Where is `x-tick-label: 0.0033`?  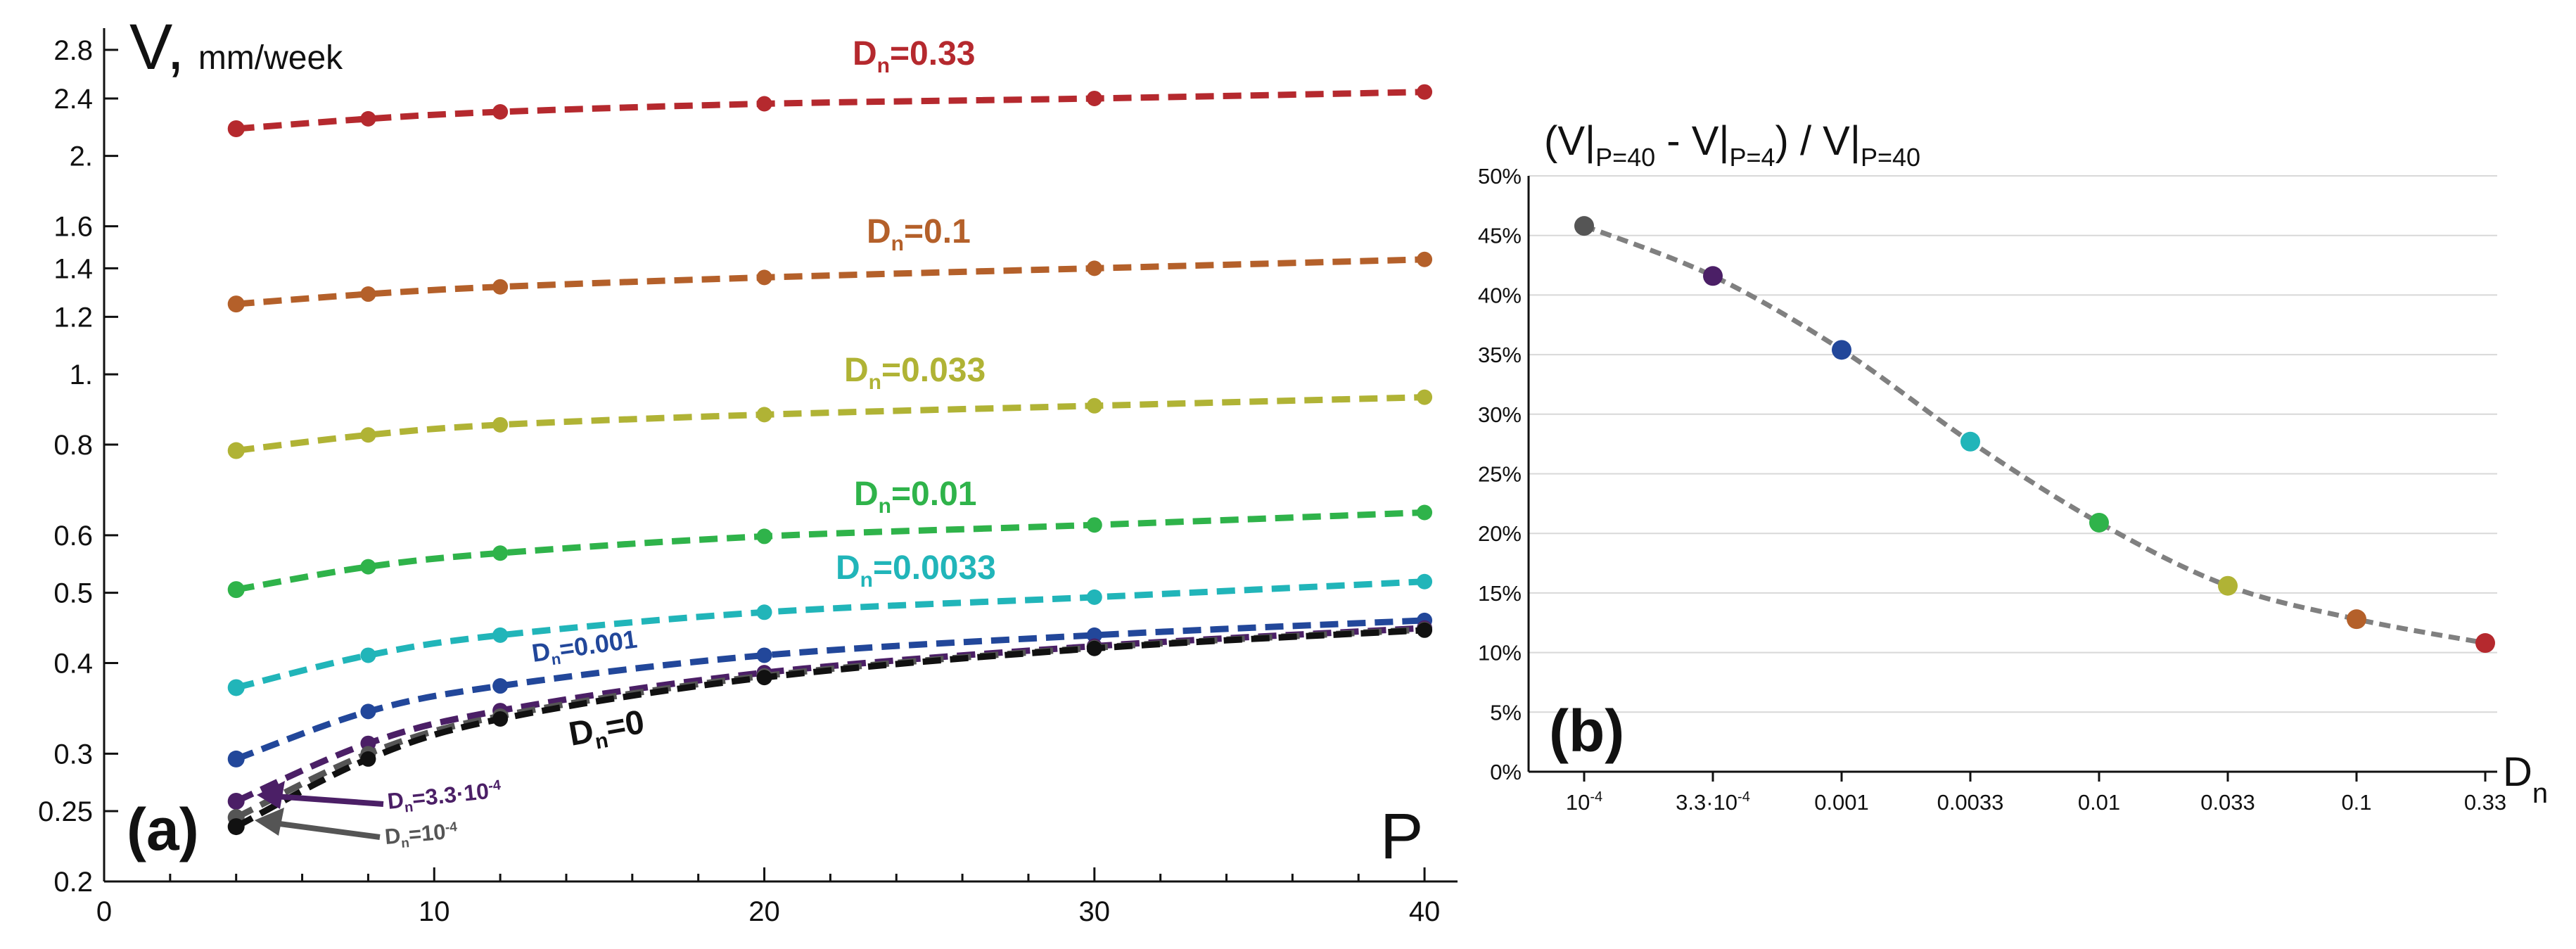
x-tick-label: 0.0033 is located at coordinates (1970, 802).